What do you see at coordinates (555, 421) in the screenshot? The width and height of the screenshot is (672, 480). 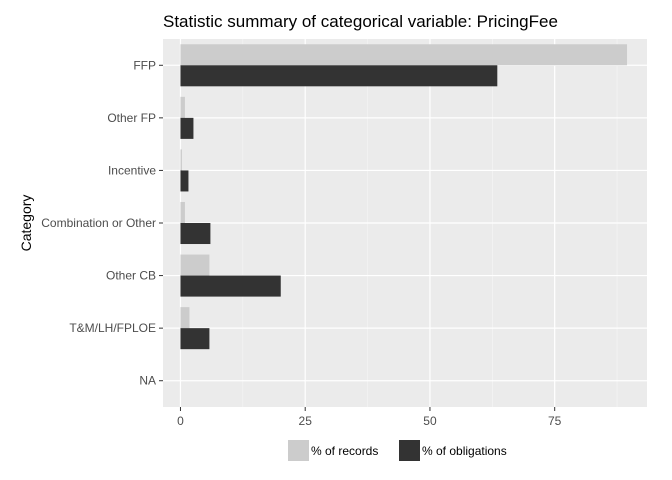 I see `x-tick-label: 75` at bounding box center [555, 421].